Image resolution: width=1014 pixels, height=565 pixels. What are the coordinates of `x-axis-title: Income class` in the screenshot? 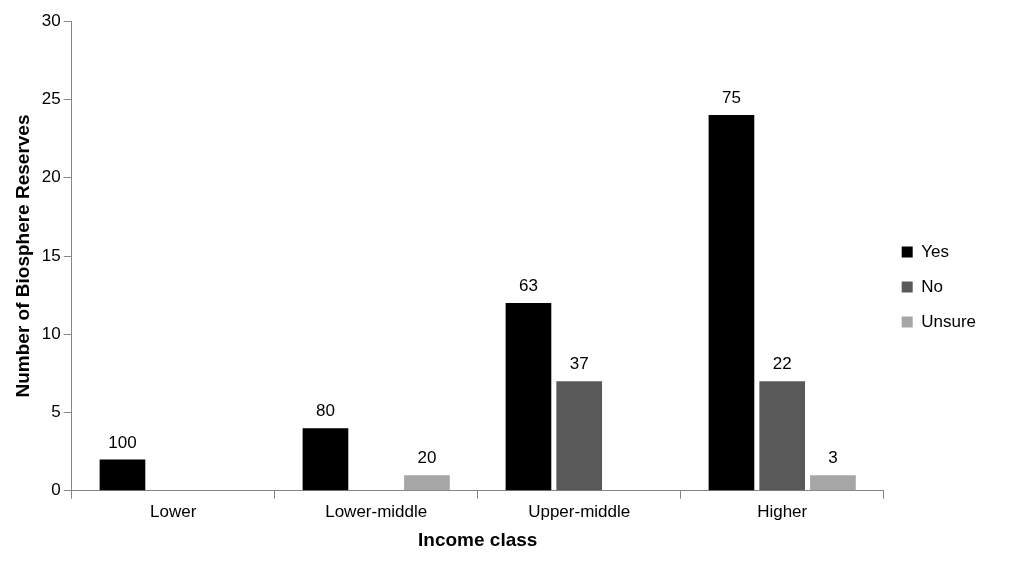 It's located at (478, 539).